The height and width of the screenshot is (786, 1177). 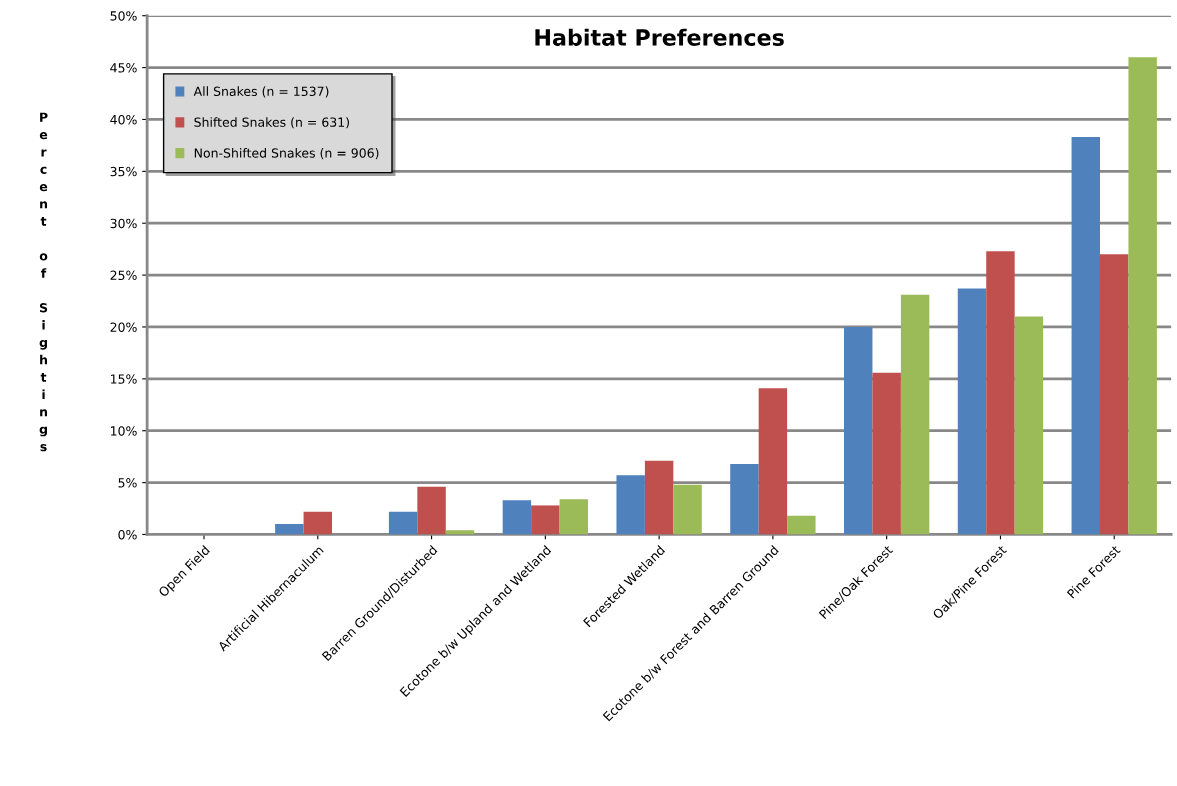 What do you see at coordinates (123, 275) in the screenshot?
I see `y-tick-label: 25%` at bounding box center [123, 275].